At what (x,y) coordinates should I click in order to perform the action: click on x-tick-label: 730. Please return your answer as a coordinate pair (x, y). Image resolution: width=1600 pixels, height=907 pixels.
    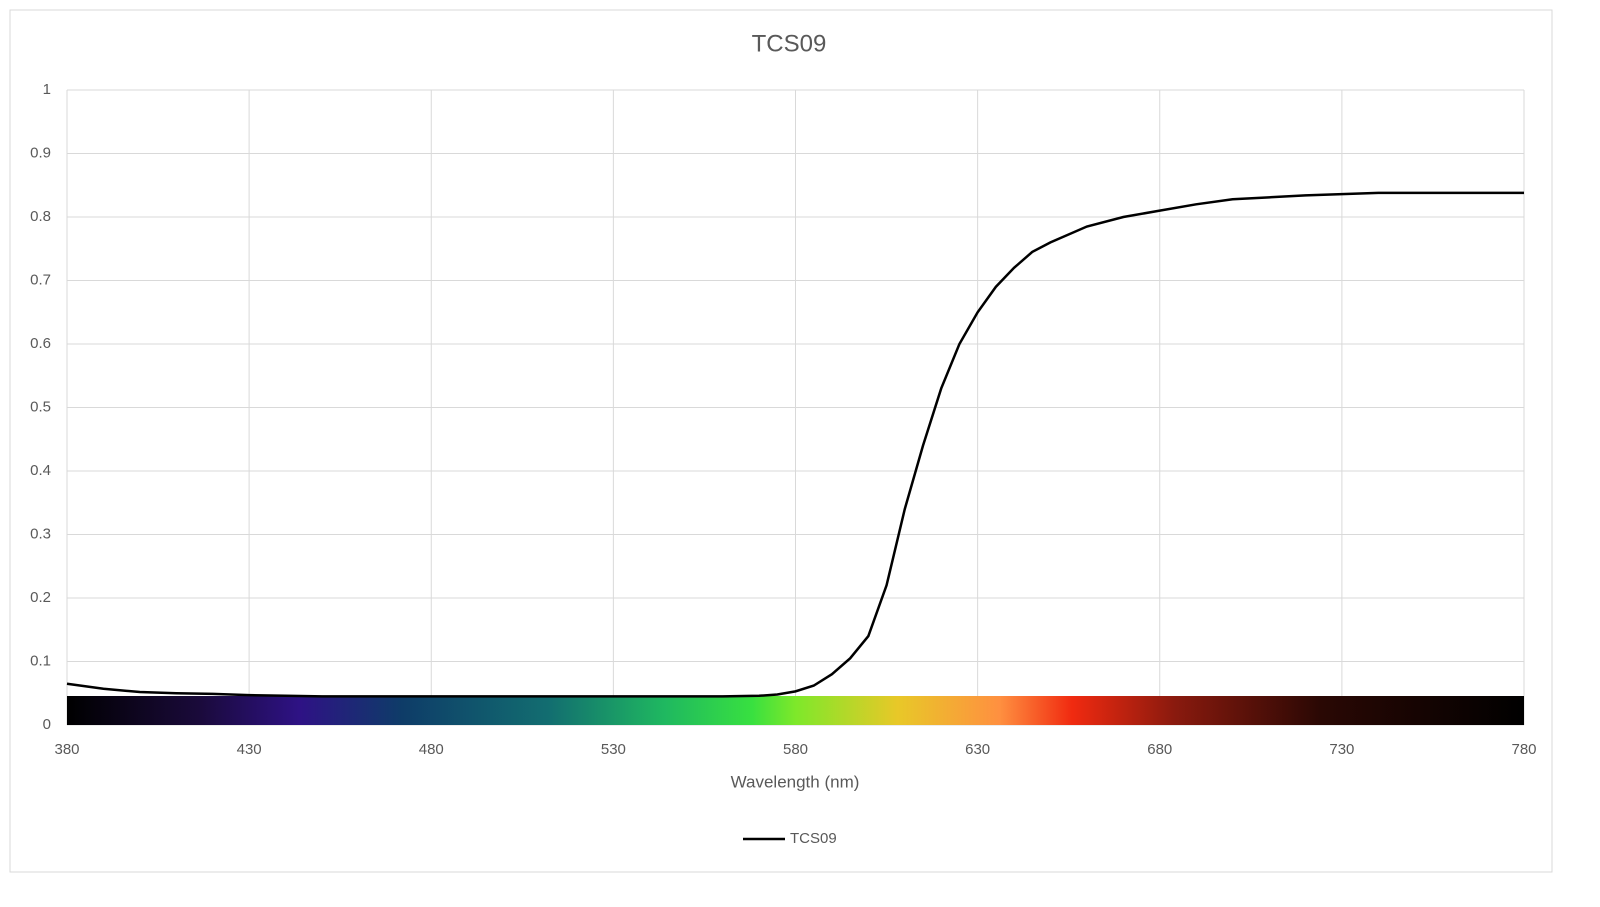
    Looking at the image, I should click on (1341, 749).